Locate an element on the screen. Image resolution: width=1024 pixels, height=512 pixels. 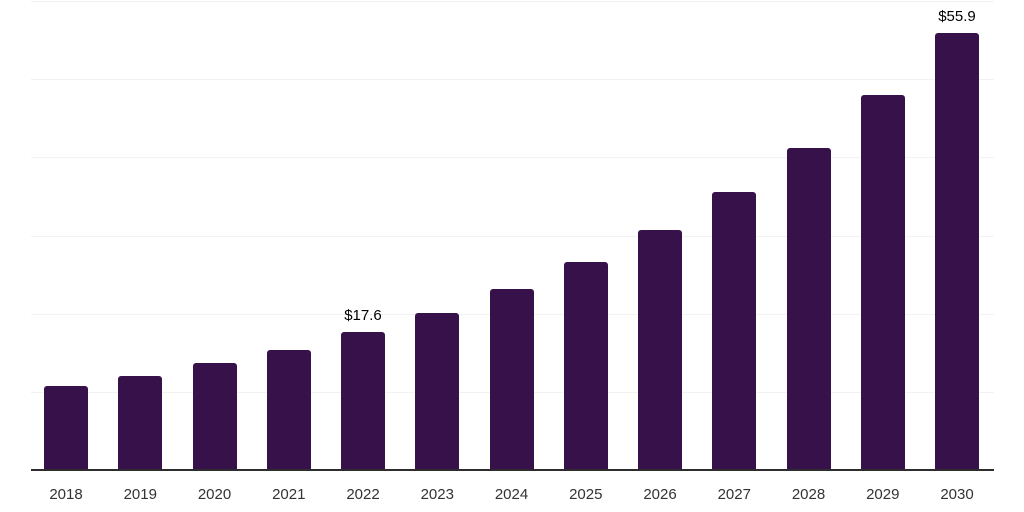
x-tick-label-2024: 2024 is located at coordinates (511, 494).